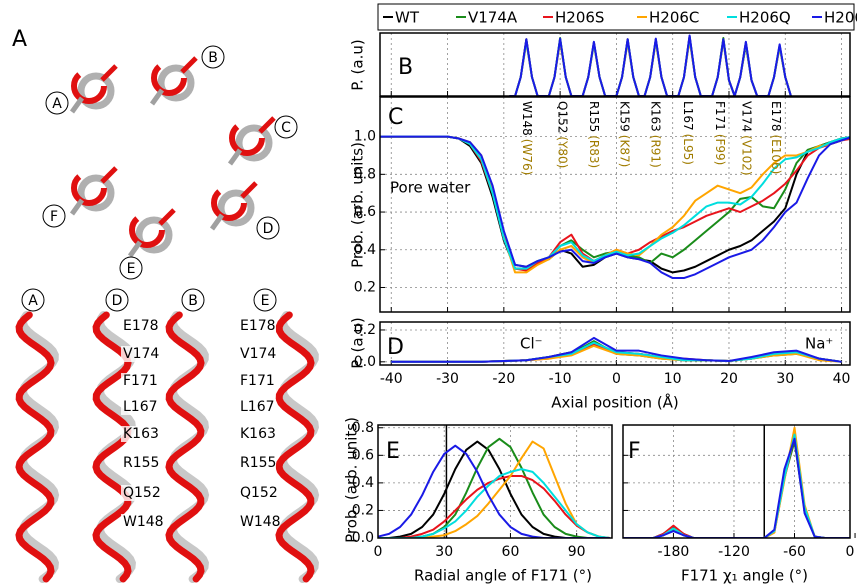 The height and width of the screenshot is (584, 857). What do you see at coordinates (673, 379) in the screenshot?
I see `x-tick-label: 10` at bounding box center [673, 379].